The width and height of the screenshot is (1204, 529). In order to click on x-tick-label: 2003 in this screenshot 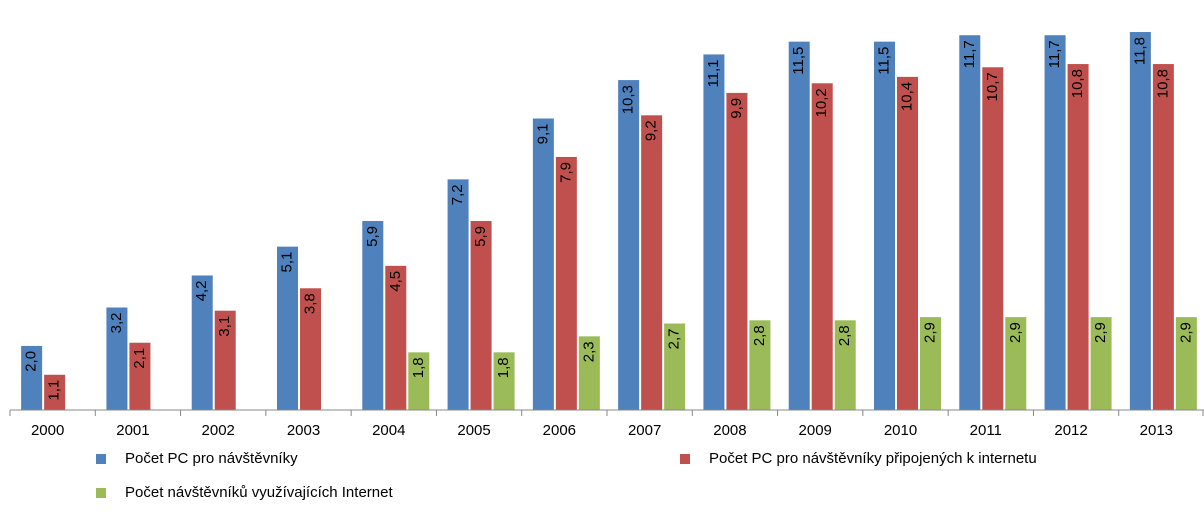, I will do `click(303, 430)`.